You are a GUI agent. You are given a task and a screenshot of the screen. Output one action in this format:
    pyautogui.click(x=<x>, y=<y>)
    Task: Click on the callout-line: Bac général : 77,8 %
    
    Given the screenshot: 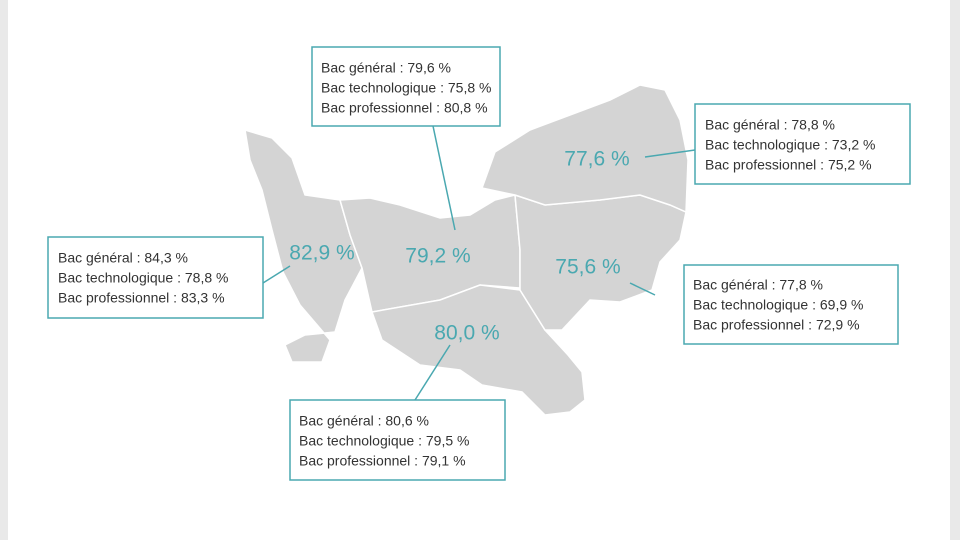 What is the action you would take?
    pyautogui.click(x=758, y=285)
    